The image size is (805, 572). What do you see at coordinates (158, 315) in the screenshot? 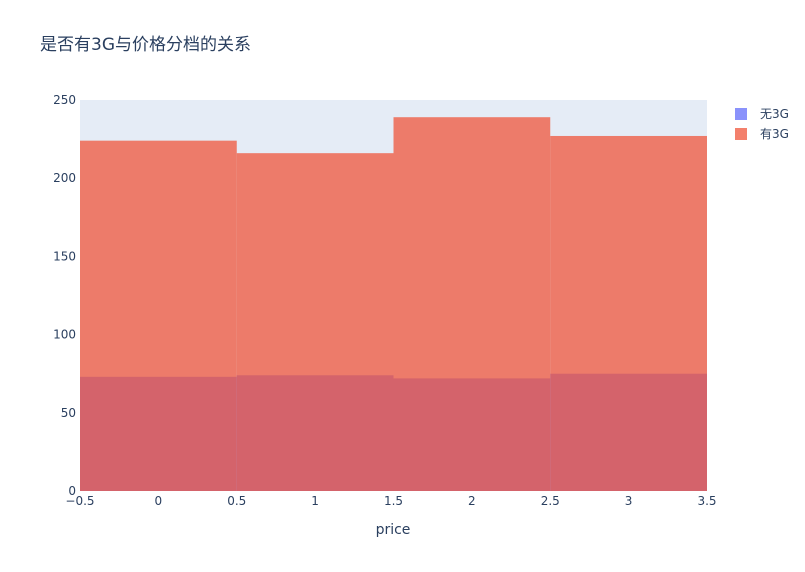
I see `bar-series1-bin0` at bounding box center [158, 315].